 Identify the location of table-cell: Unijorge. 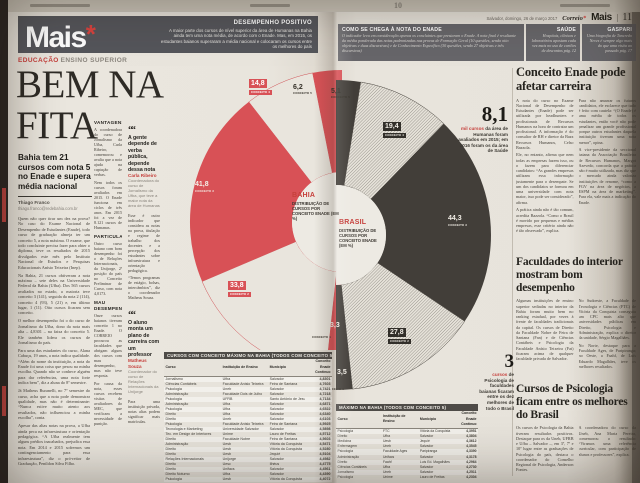
(245, 460).